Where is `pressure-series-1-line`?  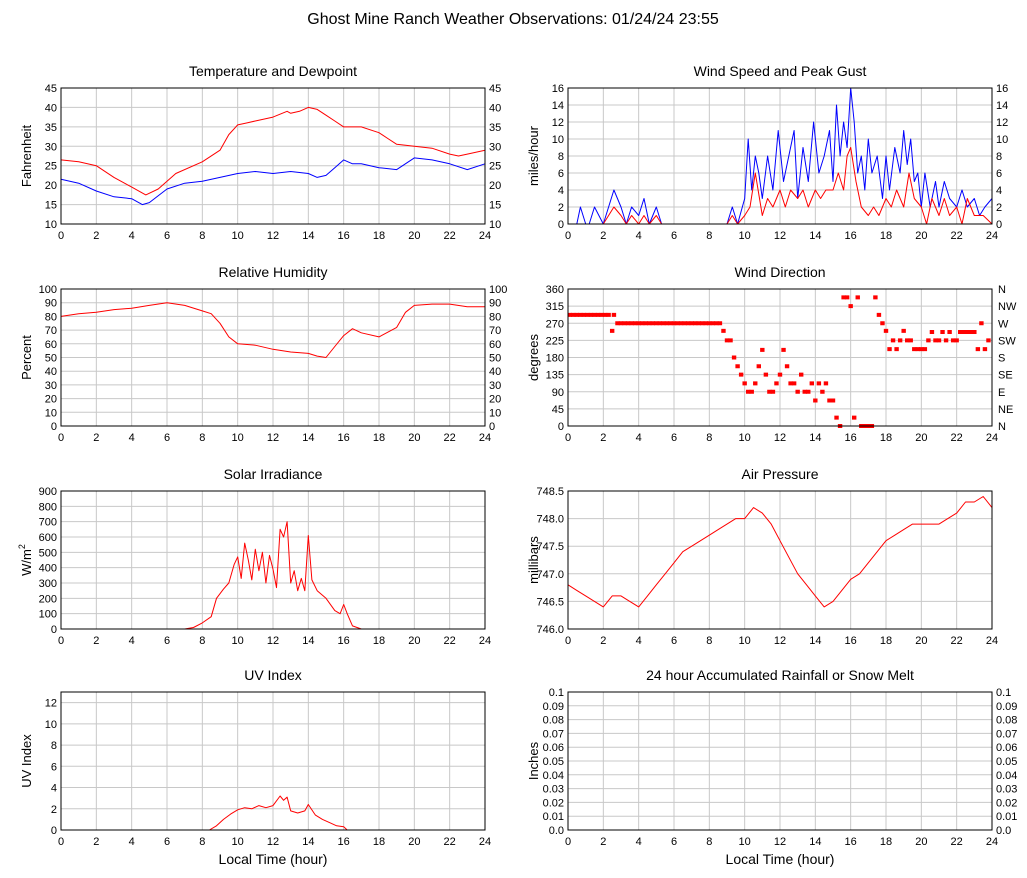 pressure-series-1-line is located at coordinates (780, 552).